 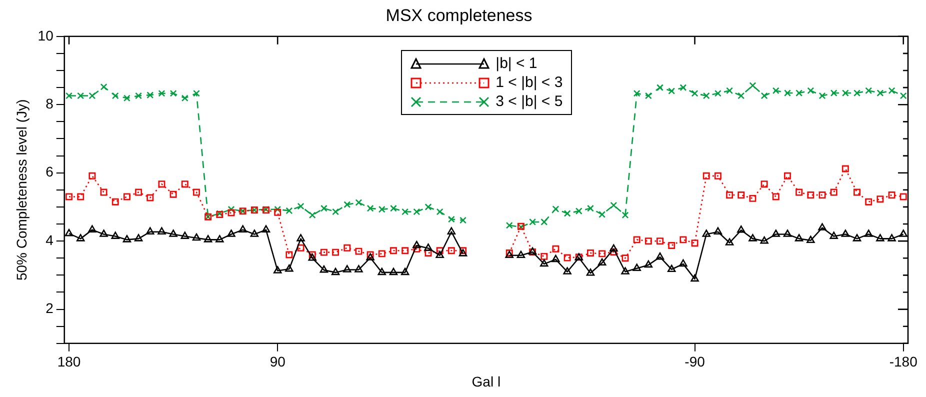 I want to click on legend-label: 3 < |b| < 5, so click(x=529, y=102).